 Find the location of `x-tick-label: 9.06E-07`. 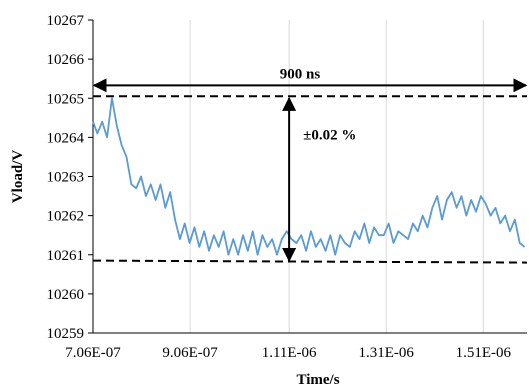

x-tick-label: 9.06E-07 is located at coordinates (190, 353).